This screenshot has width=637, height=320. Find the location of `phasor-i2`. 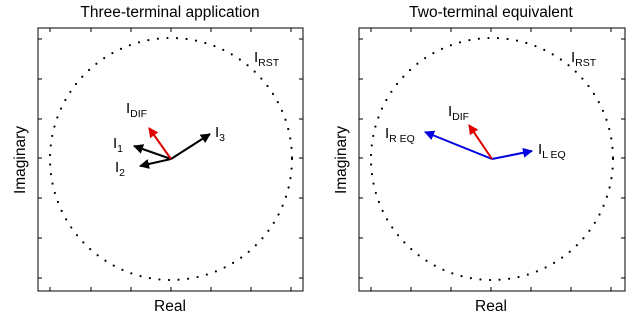

phasor-i2 is located at coordinates (155, 163).